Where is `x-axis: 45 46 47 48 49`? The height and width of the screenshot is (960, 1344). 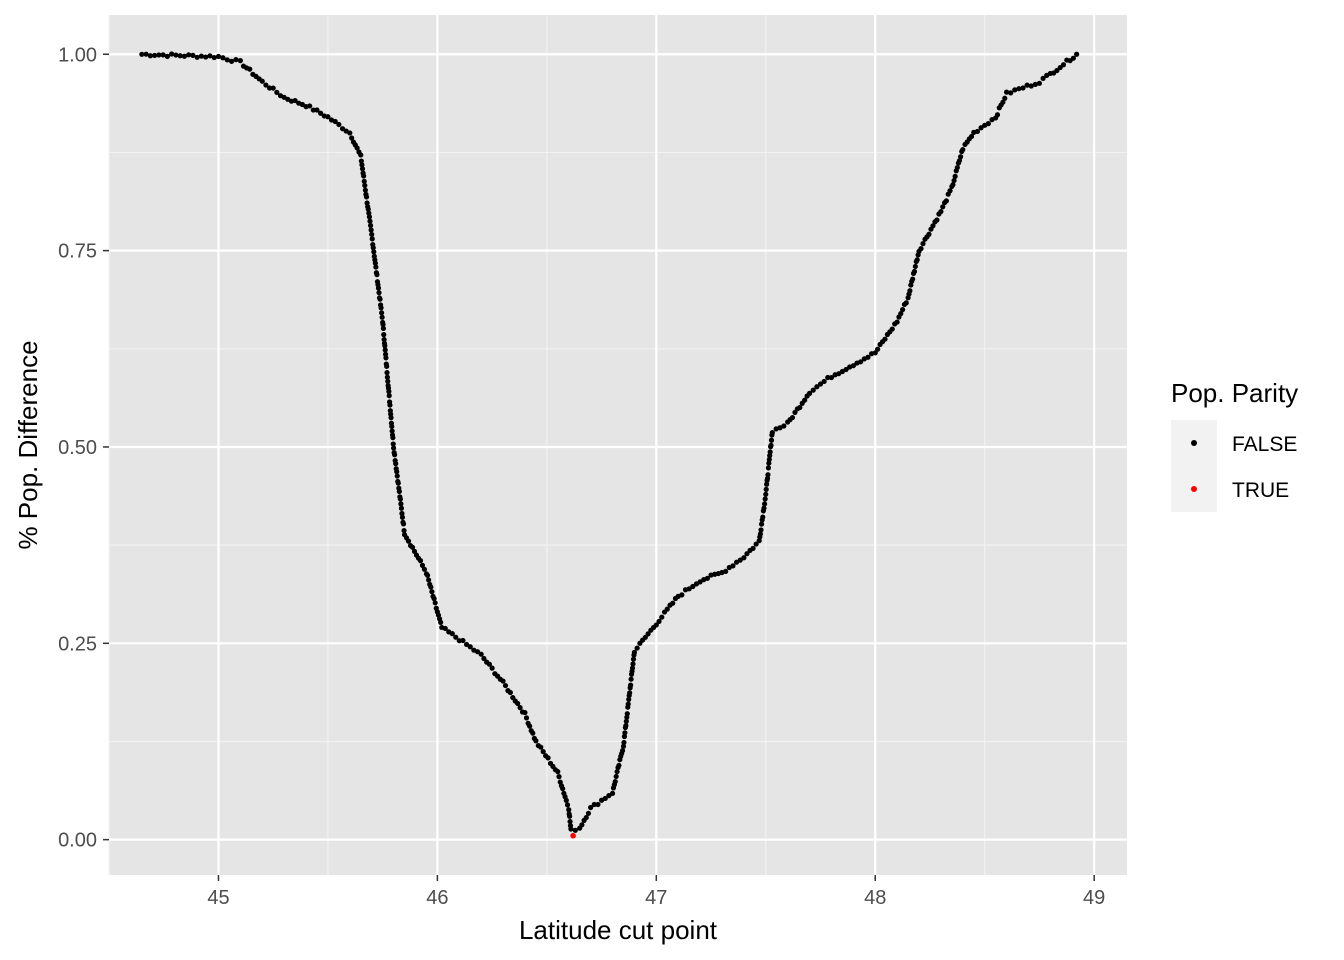 x-axis: 45 46 47 48 49 is located at coordinates (656, 892).